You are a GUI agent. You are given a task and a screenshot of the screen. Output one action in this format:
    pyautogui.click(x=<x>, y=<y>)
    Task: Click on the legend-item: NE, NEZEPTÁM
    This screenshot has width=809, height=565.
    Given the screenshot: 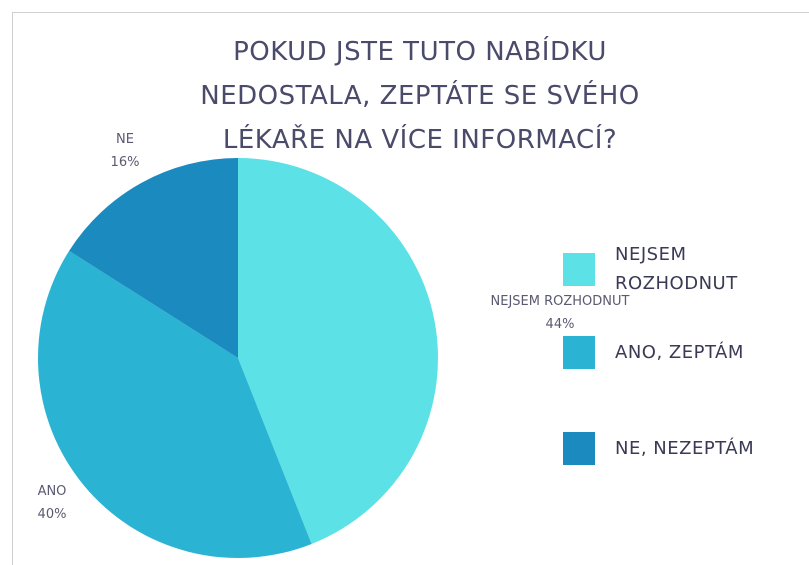 What is the action you would take?
    pyautogui.click(x=679, y=448)
    